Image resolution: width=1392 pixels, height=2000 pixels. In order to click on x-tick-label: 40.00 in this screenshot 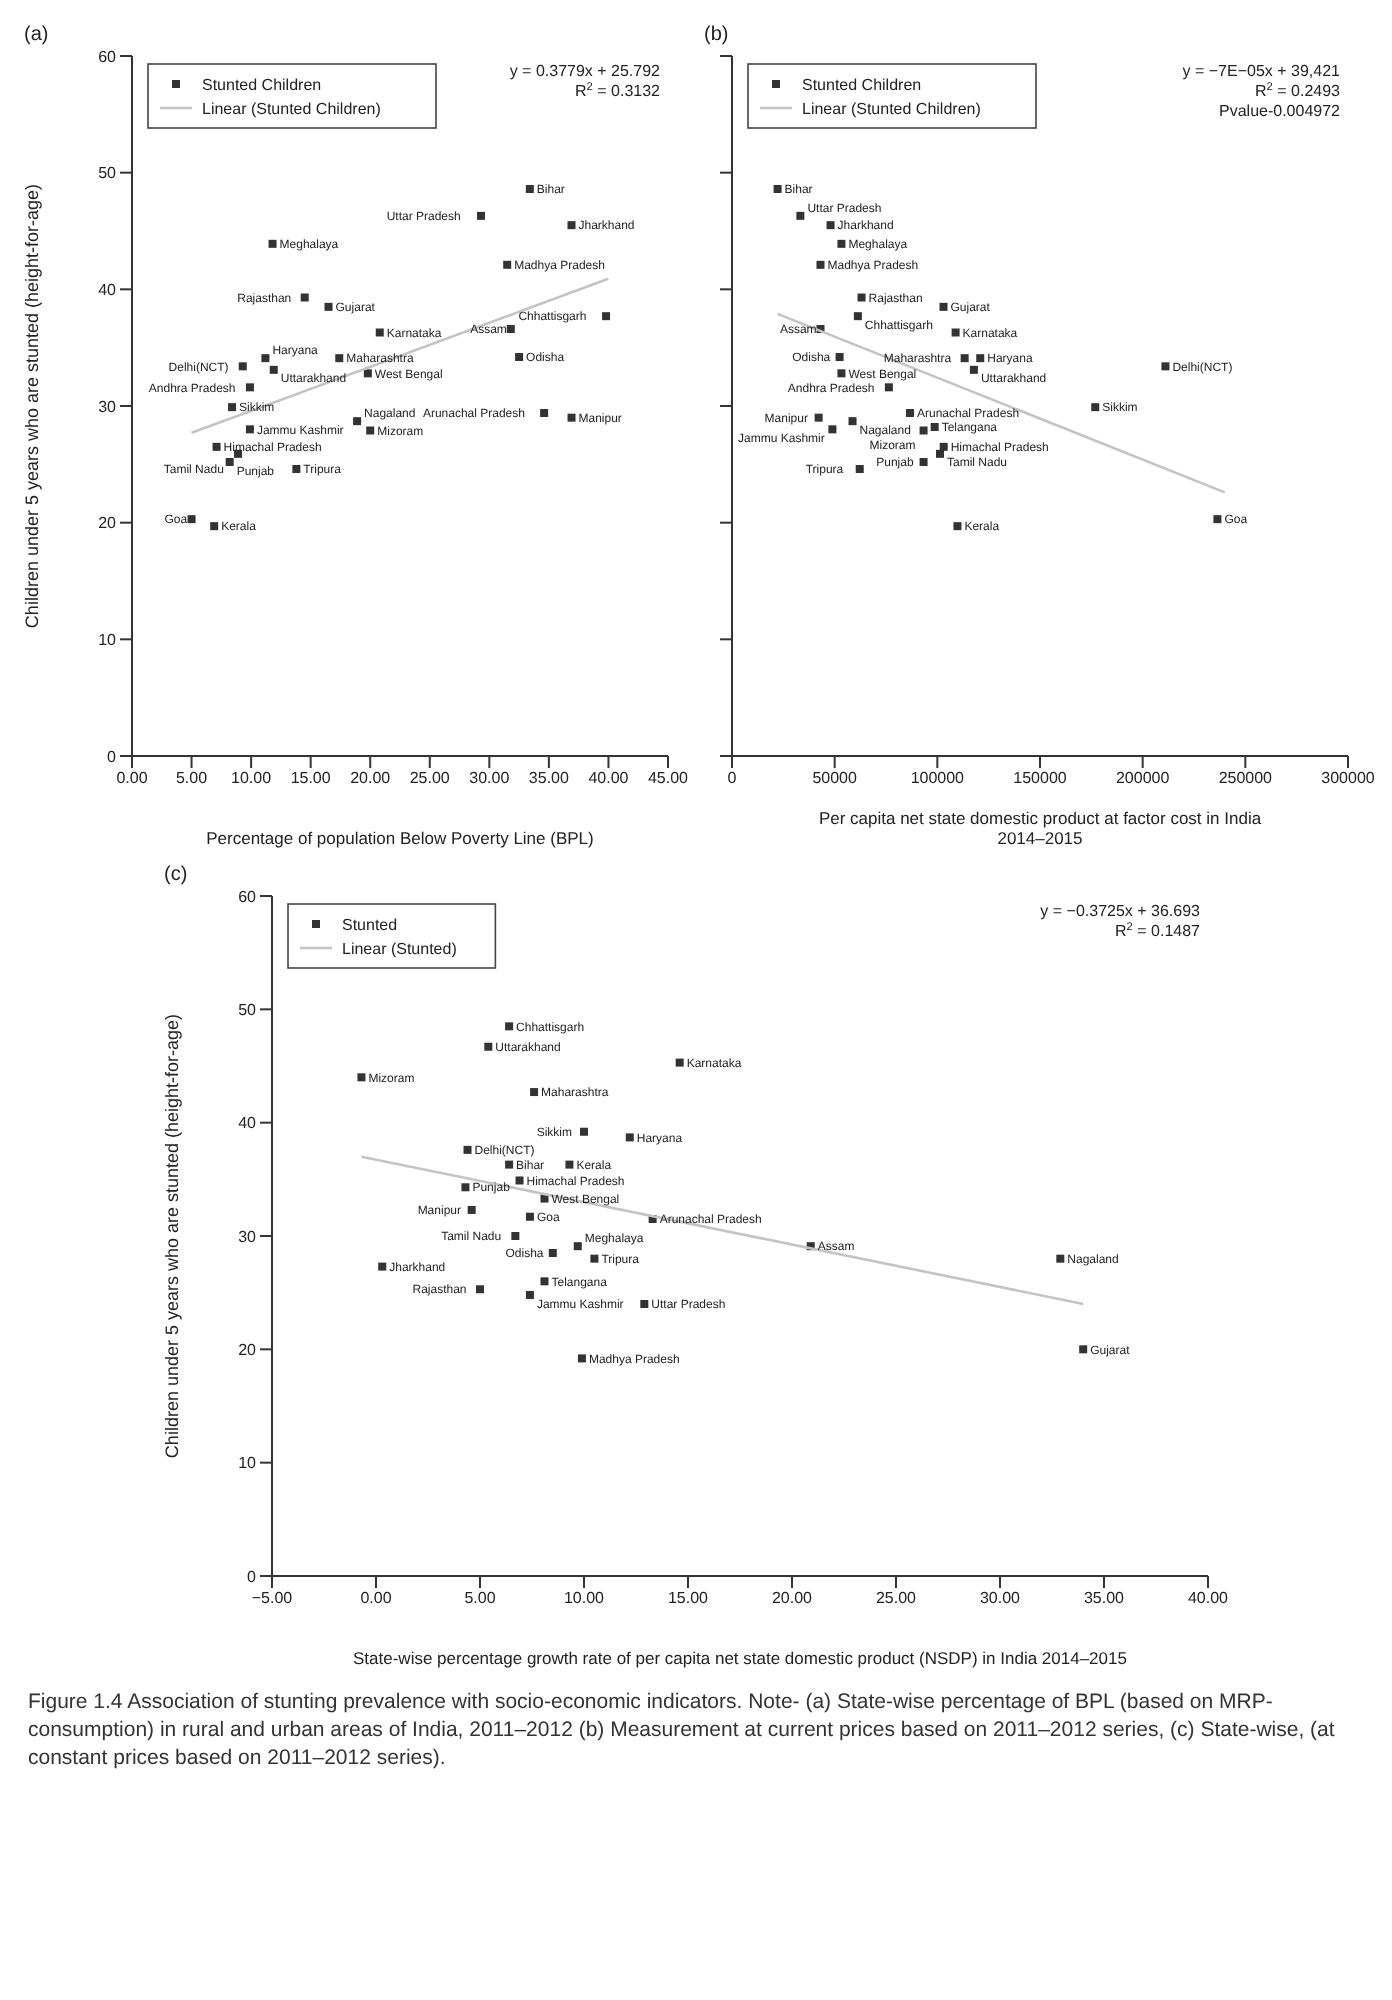, I will do `click(609, 778)`.